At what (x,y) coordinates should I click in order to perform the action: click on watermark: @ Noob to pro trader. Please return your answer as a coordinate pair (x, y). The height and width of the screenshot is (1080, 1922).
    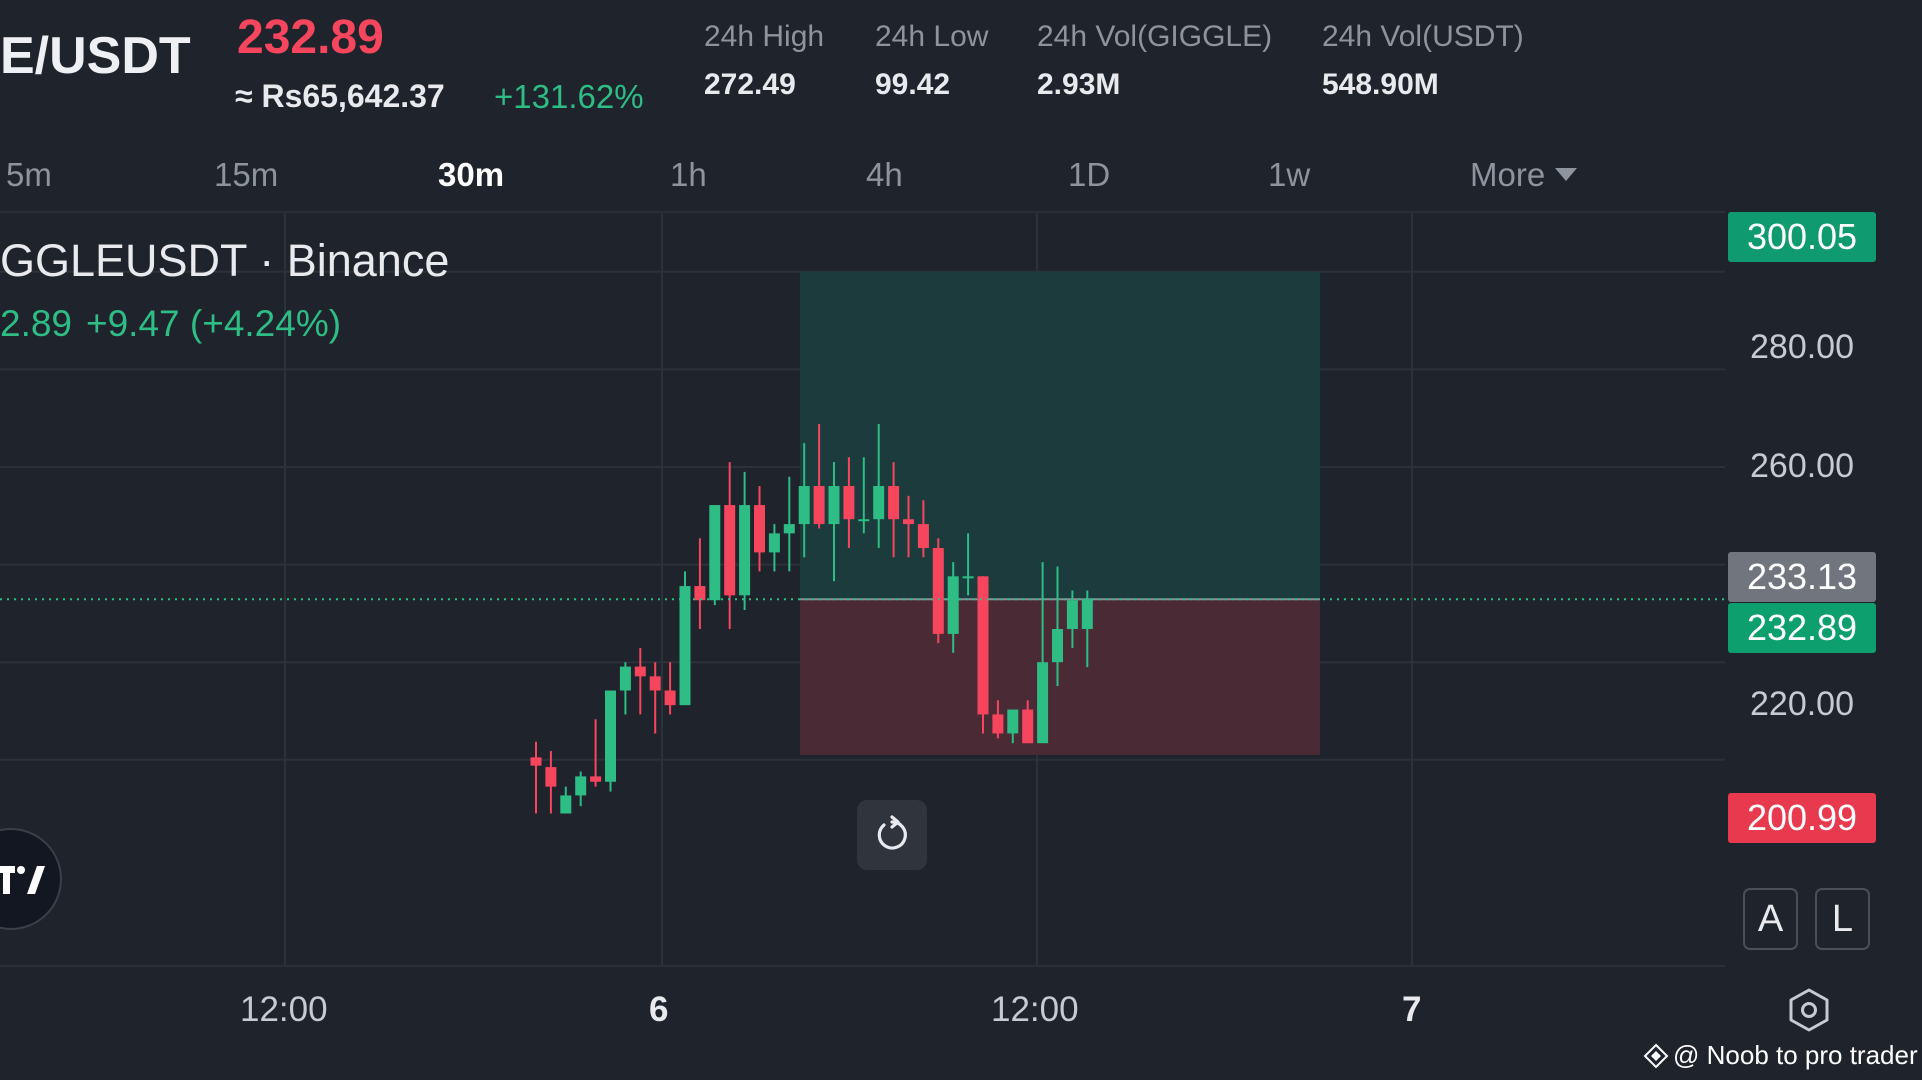
    Looking at the image, I should click on (1780, 1055).